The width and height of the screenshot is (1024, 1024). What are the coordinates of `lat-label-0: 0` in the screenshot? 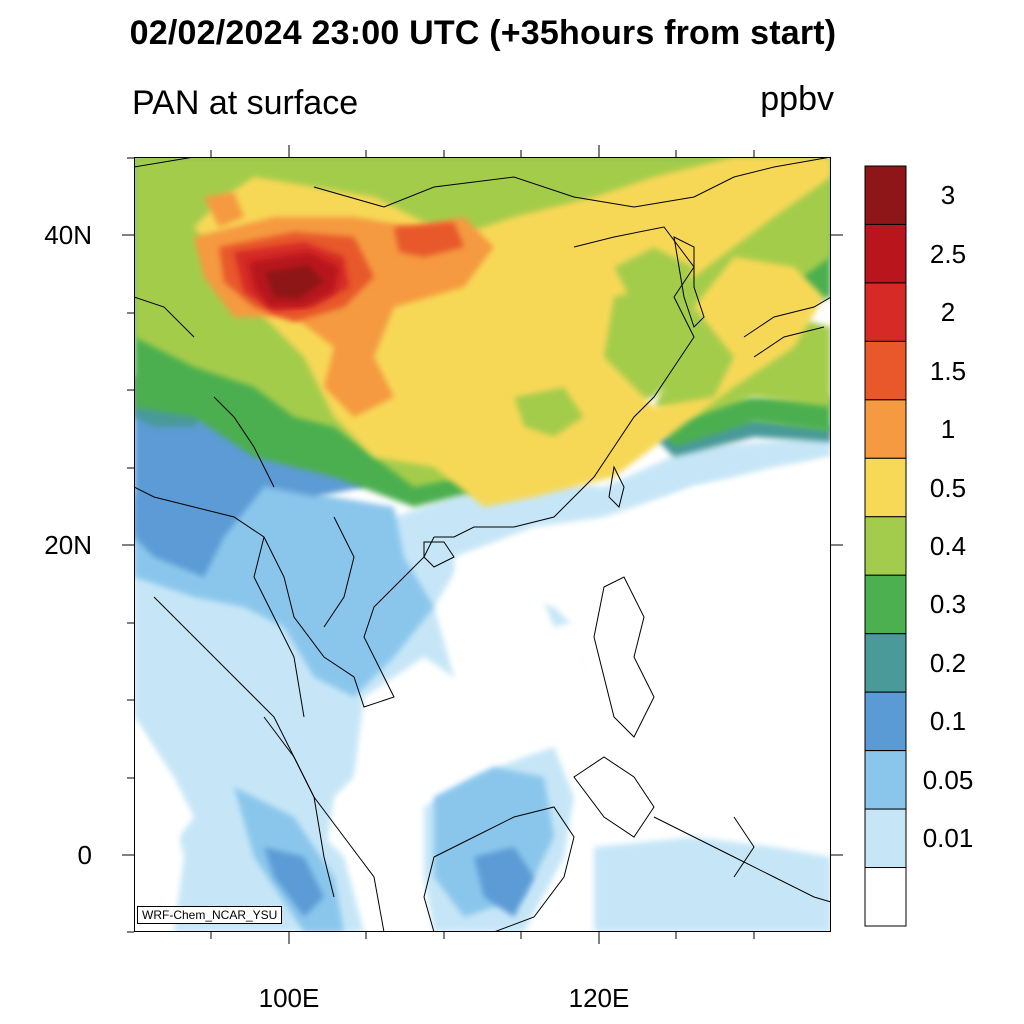 It's located at (84, 855).